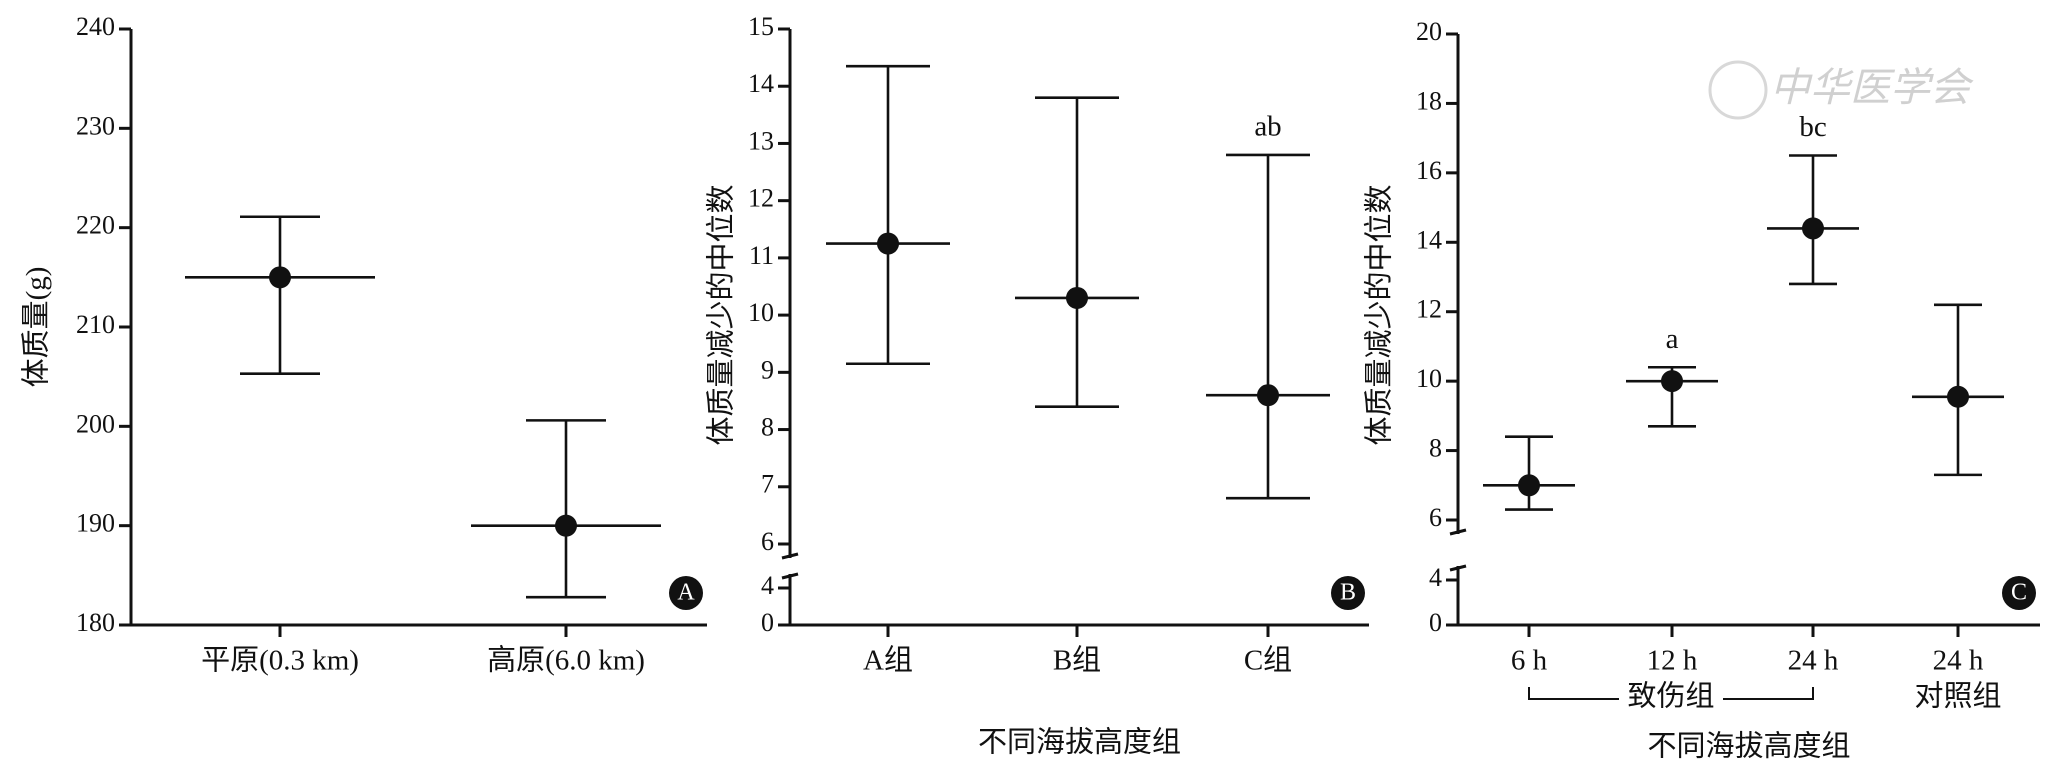 The width and height of the screenshot is (2054, 776). Describe the element at coordinates (1429, 31) in the screenshot. I see `y-tick-label: 20` at that location.